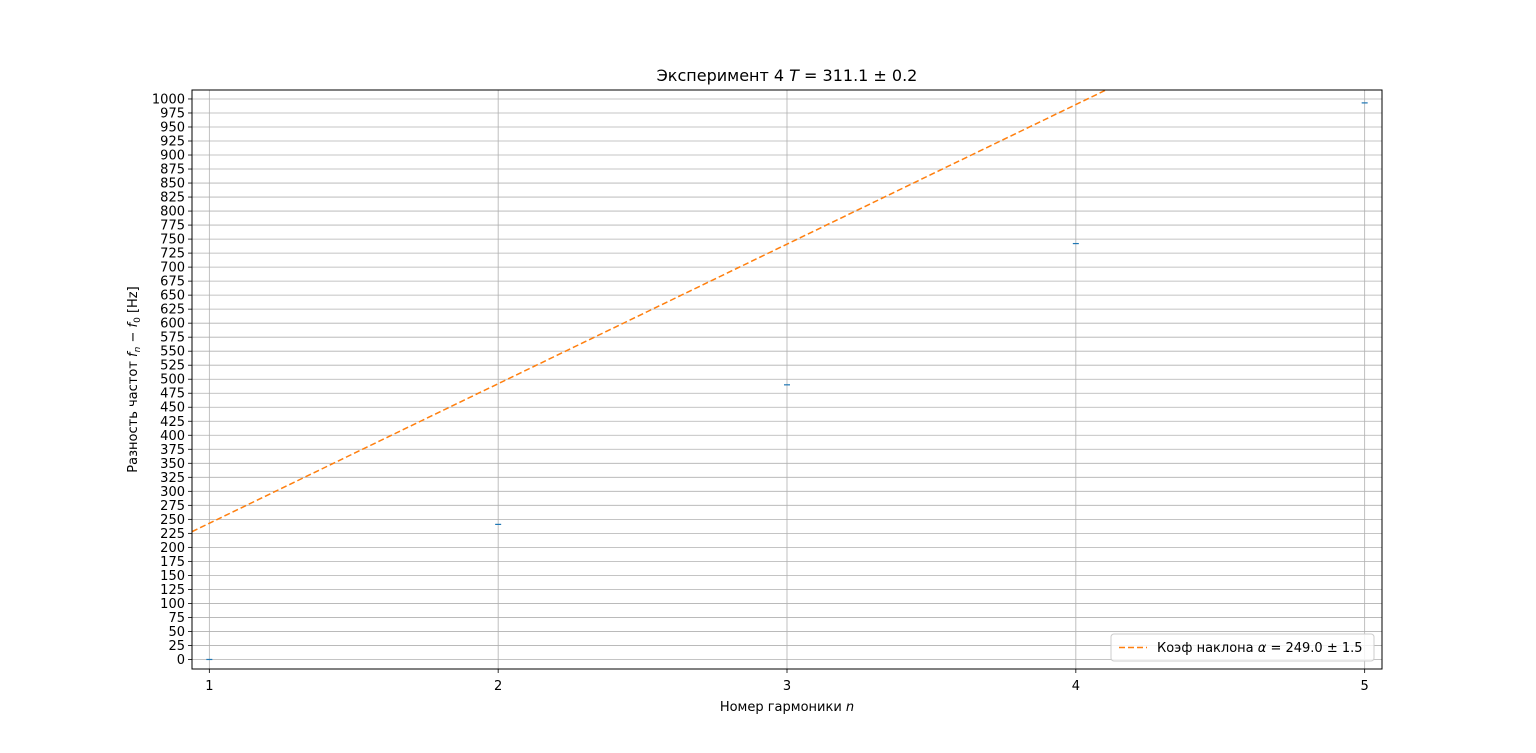 This screenshot has height=753, width=1536. I want to click on legend-entry-fit-line: Коэф наклона α = 249.0 ± 1.5, so click(1260, 648).